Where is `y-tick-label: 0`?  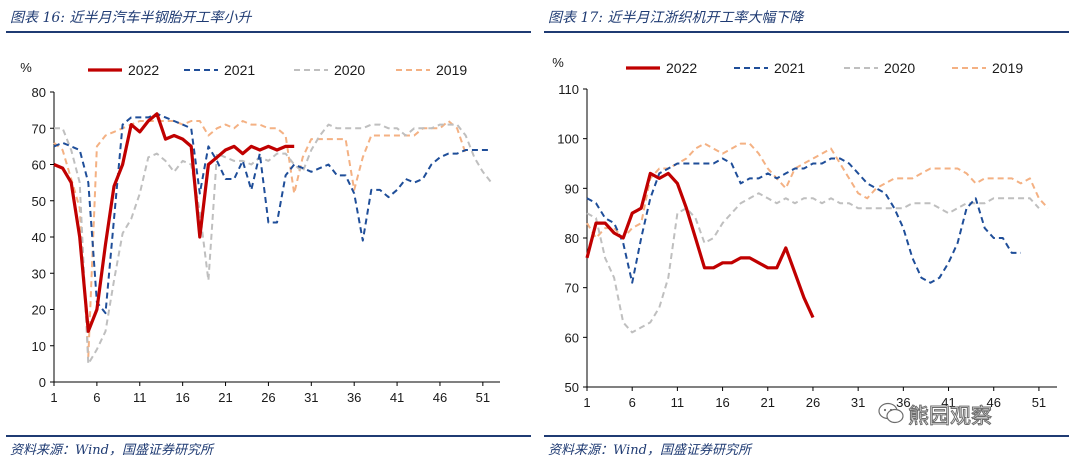
y-tick-label: 0 is located at coordinates (42, 382).